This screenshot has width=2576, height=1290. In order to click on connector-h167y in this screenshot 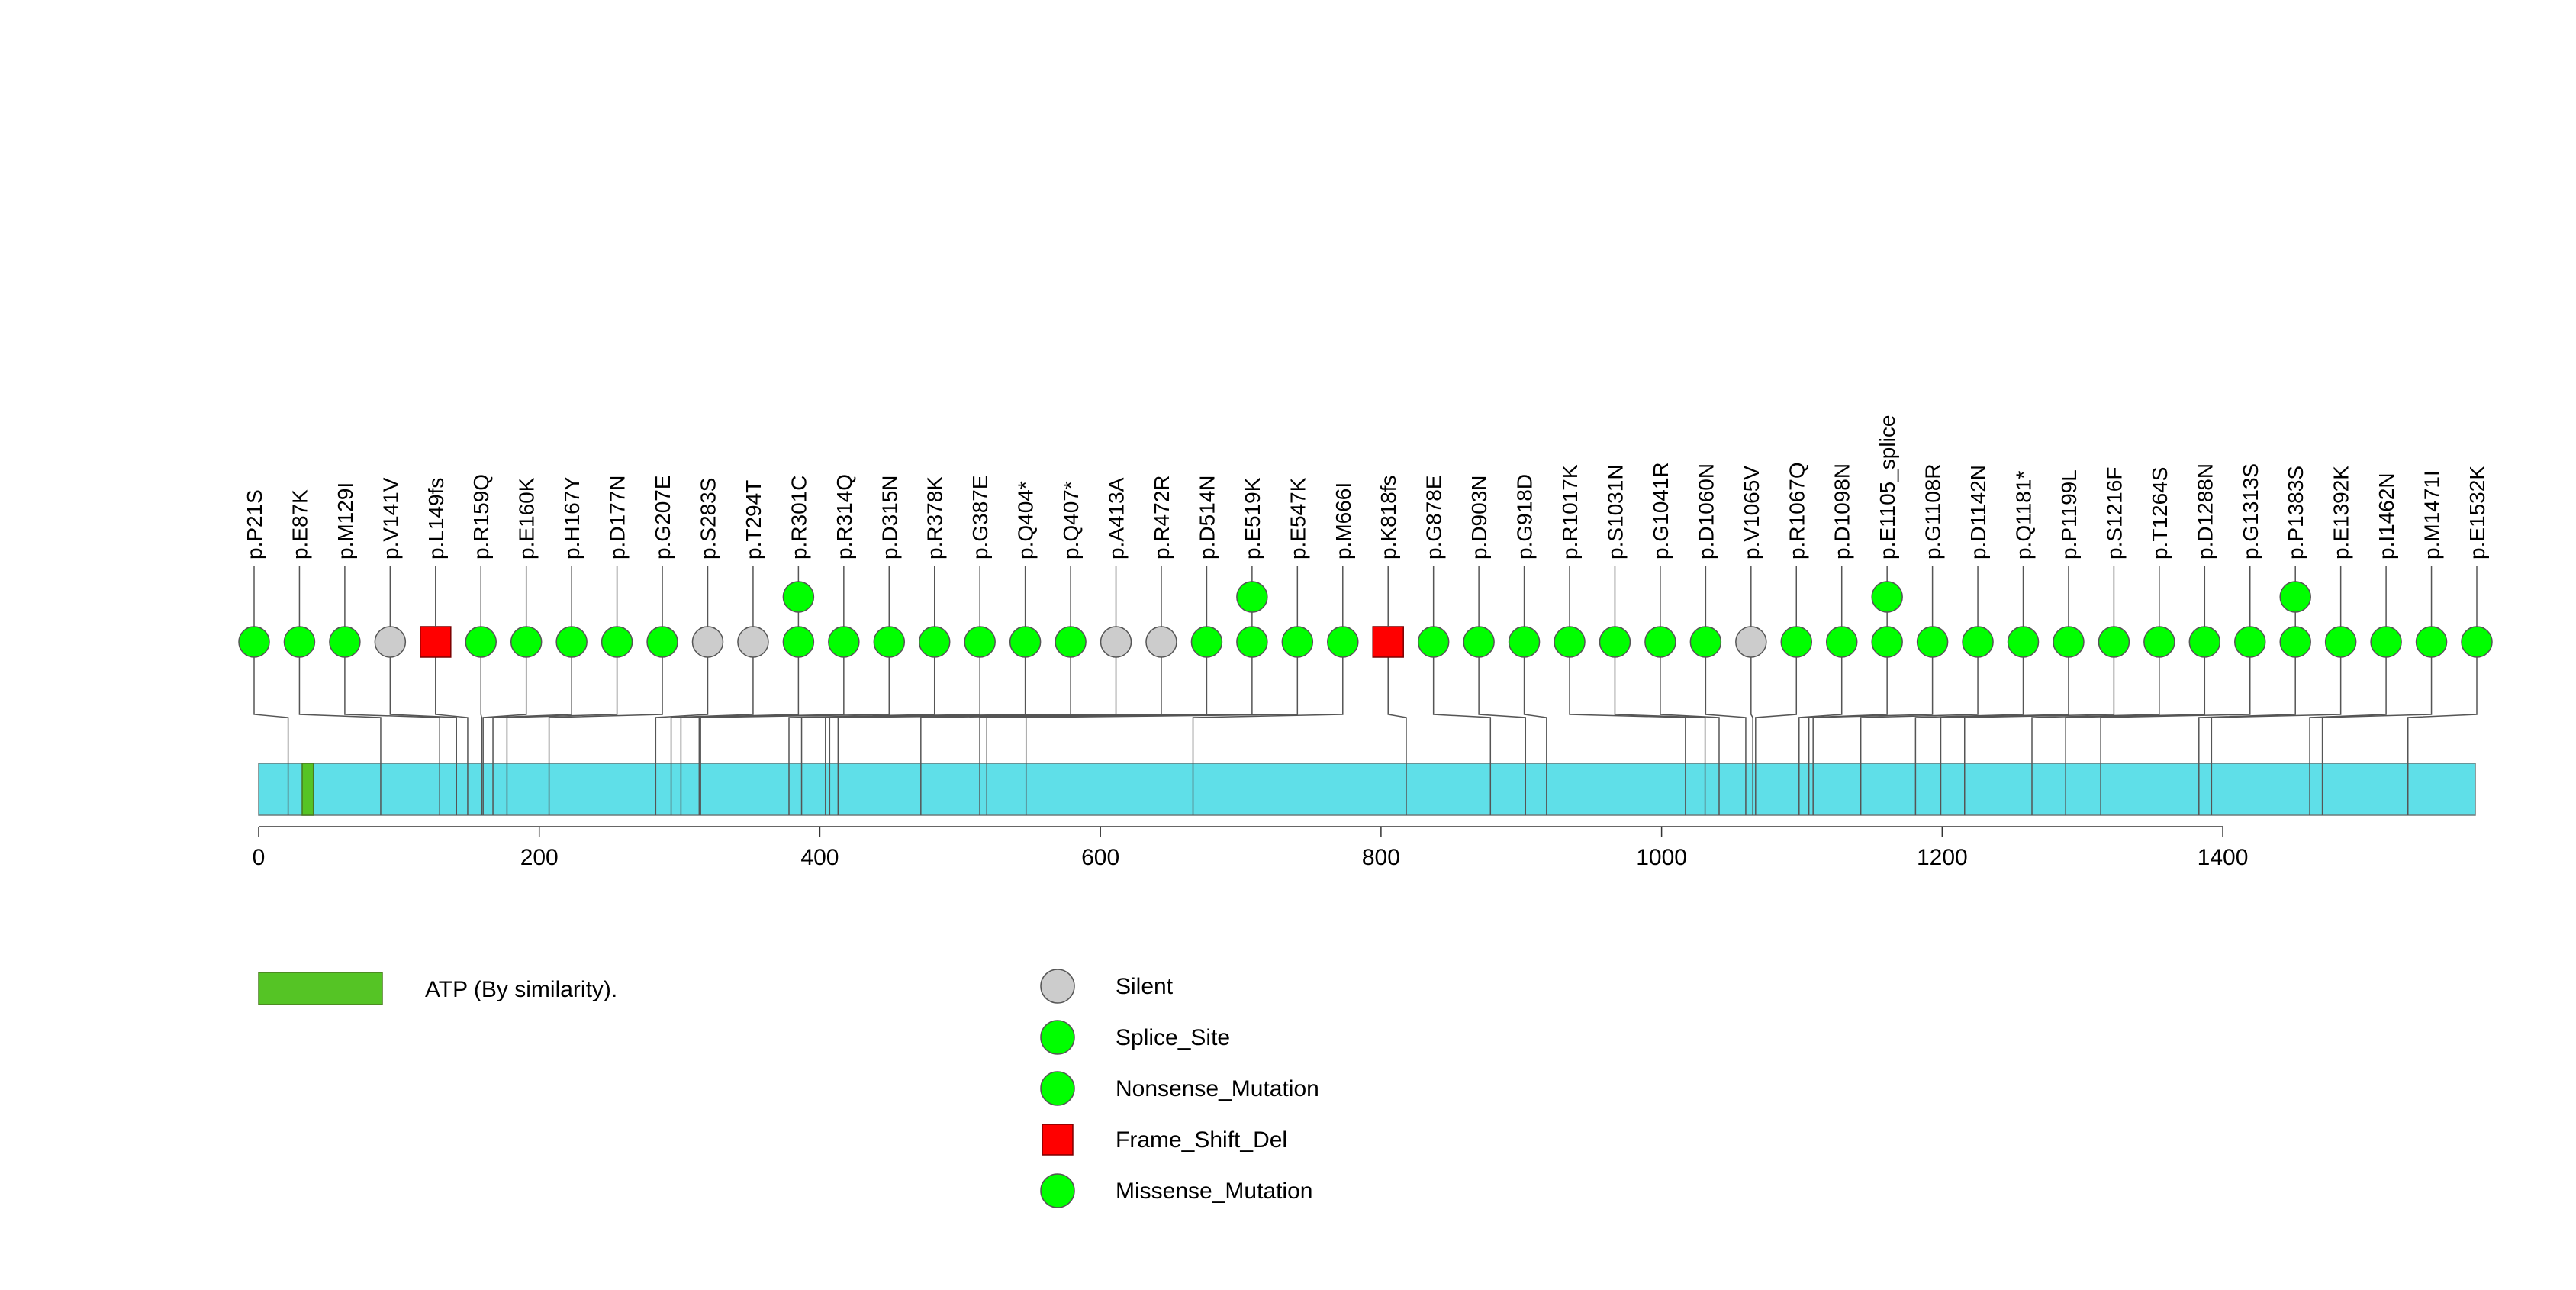, I will do `click(532, 710)`.